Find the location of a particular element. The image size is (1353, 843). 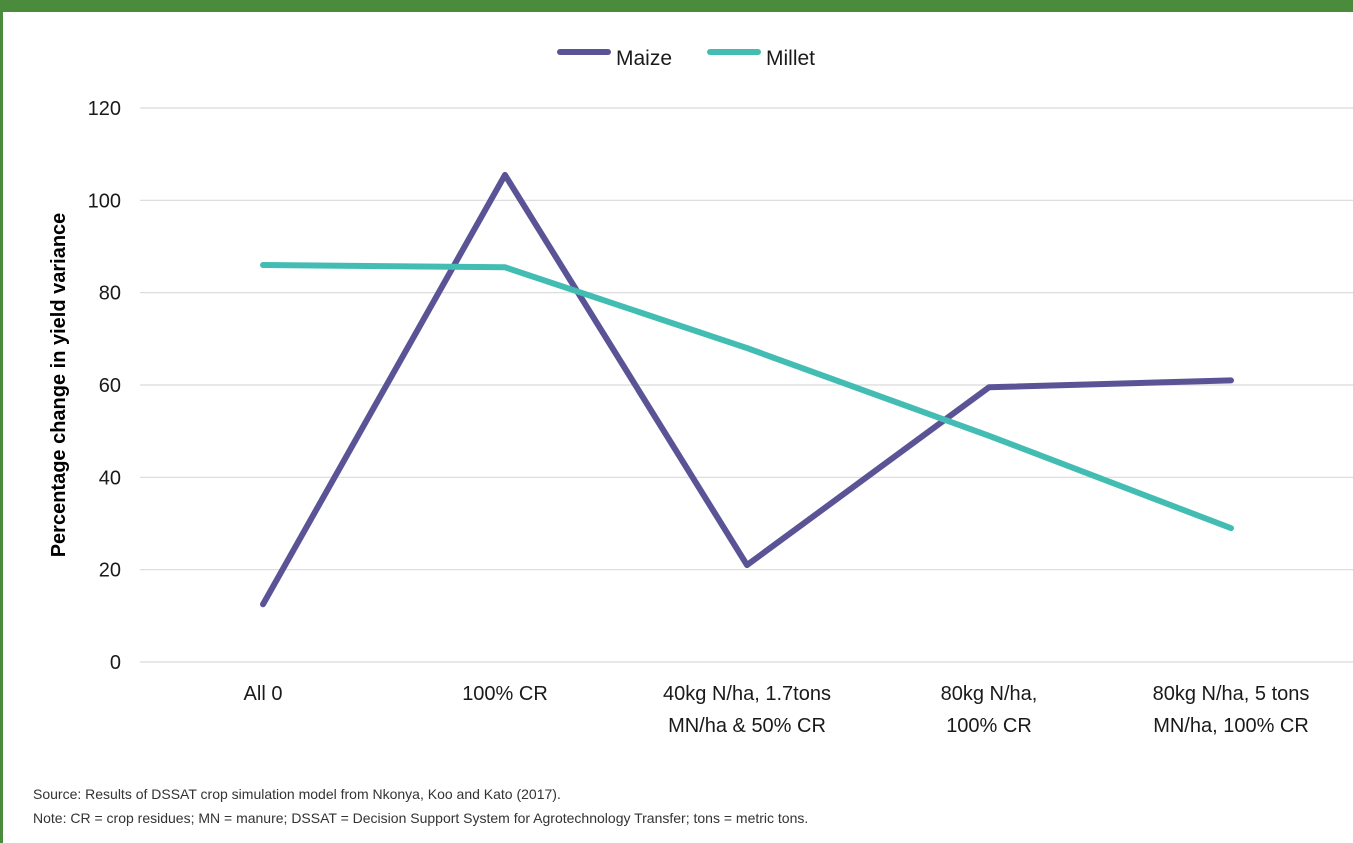

x-tick-label: 80kg N/ha, 100% CR is located at coordinates (989, 710).